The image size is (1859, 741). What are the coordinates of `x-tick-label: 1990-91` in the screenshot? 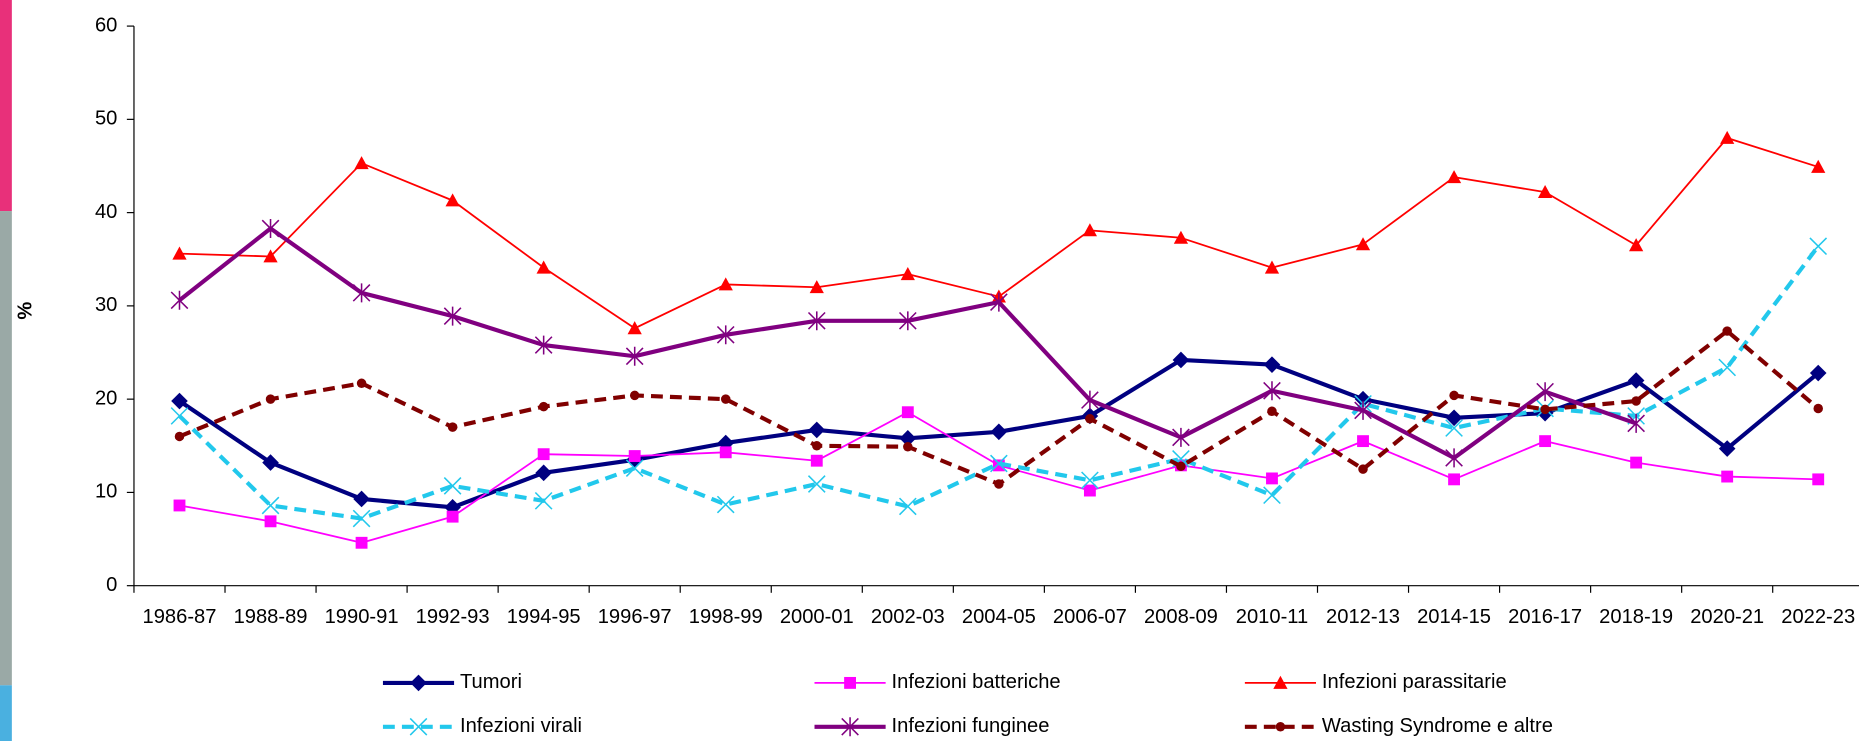 It's located at (362, 617).